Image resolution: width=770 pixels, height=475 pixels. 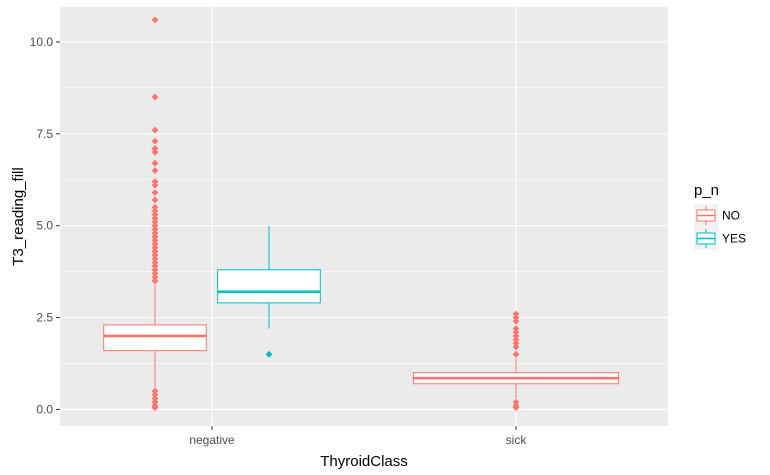 What do you see at coordinates (364, 461) in the screenshot?
I see `x-axis-title: ThyroidClass` at bounding box center [364, 461].